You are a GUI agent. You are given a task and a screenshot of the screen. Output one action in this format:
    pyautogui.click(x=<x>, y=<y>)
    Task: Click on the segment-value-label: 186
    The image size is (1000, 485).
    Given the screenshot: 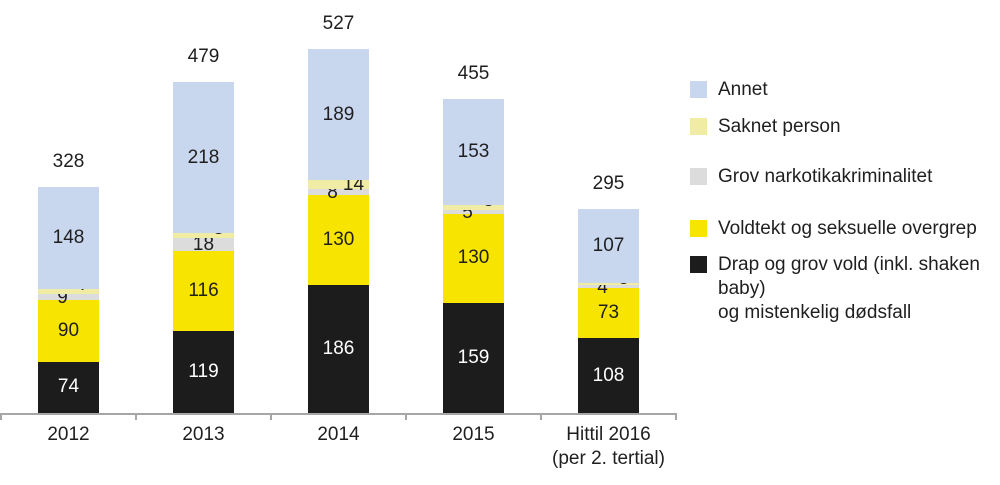 What is the action you would take?
    pyautogui.click(x=338, y=348)
    